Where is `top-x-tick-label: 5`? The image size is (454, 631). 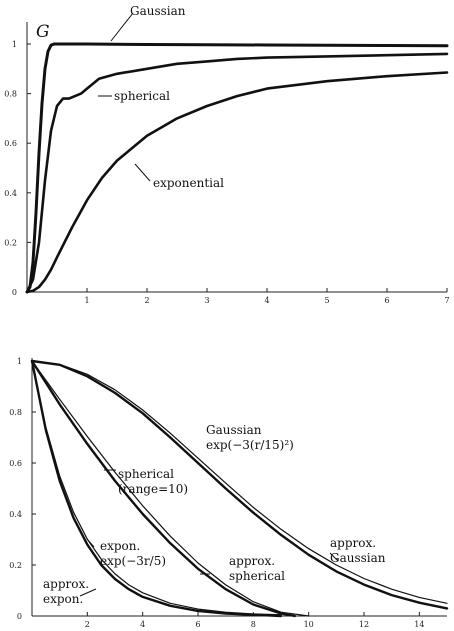 top-x-tick-label: 5 is located at coordinates (326, 300).